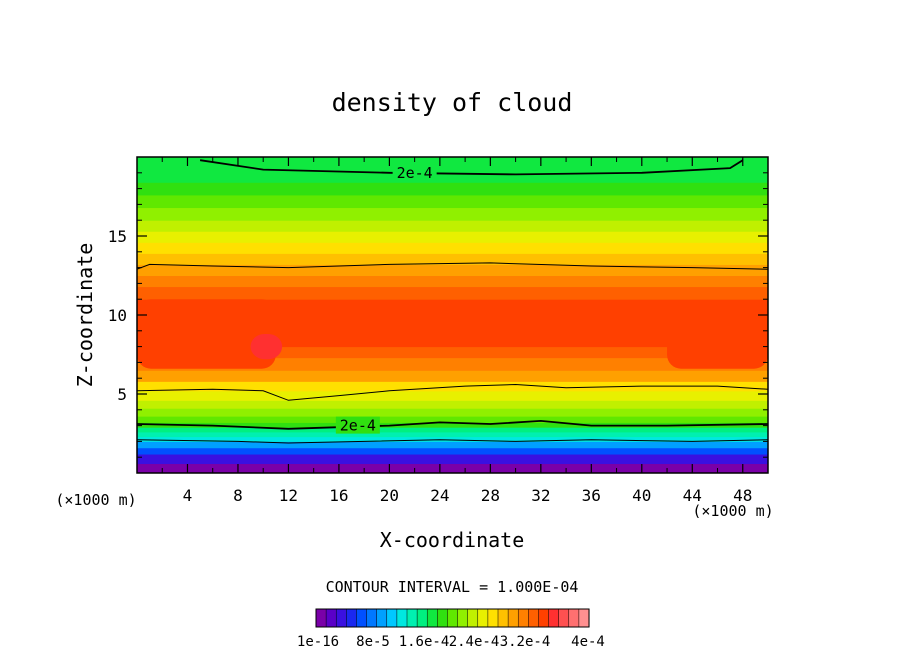  What do you see at coordinates (373, 642) in the screenshot?
I see `colorbar-label: 8e-5` at bounding box center [373, 642].